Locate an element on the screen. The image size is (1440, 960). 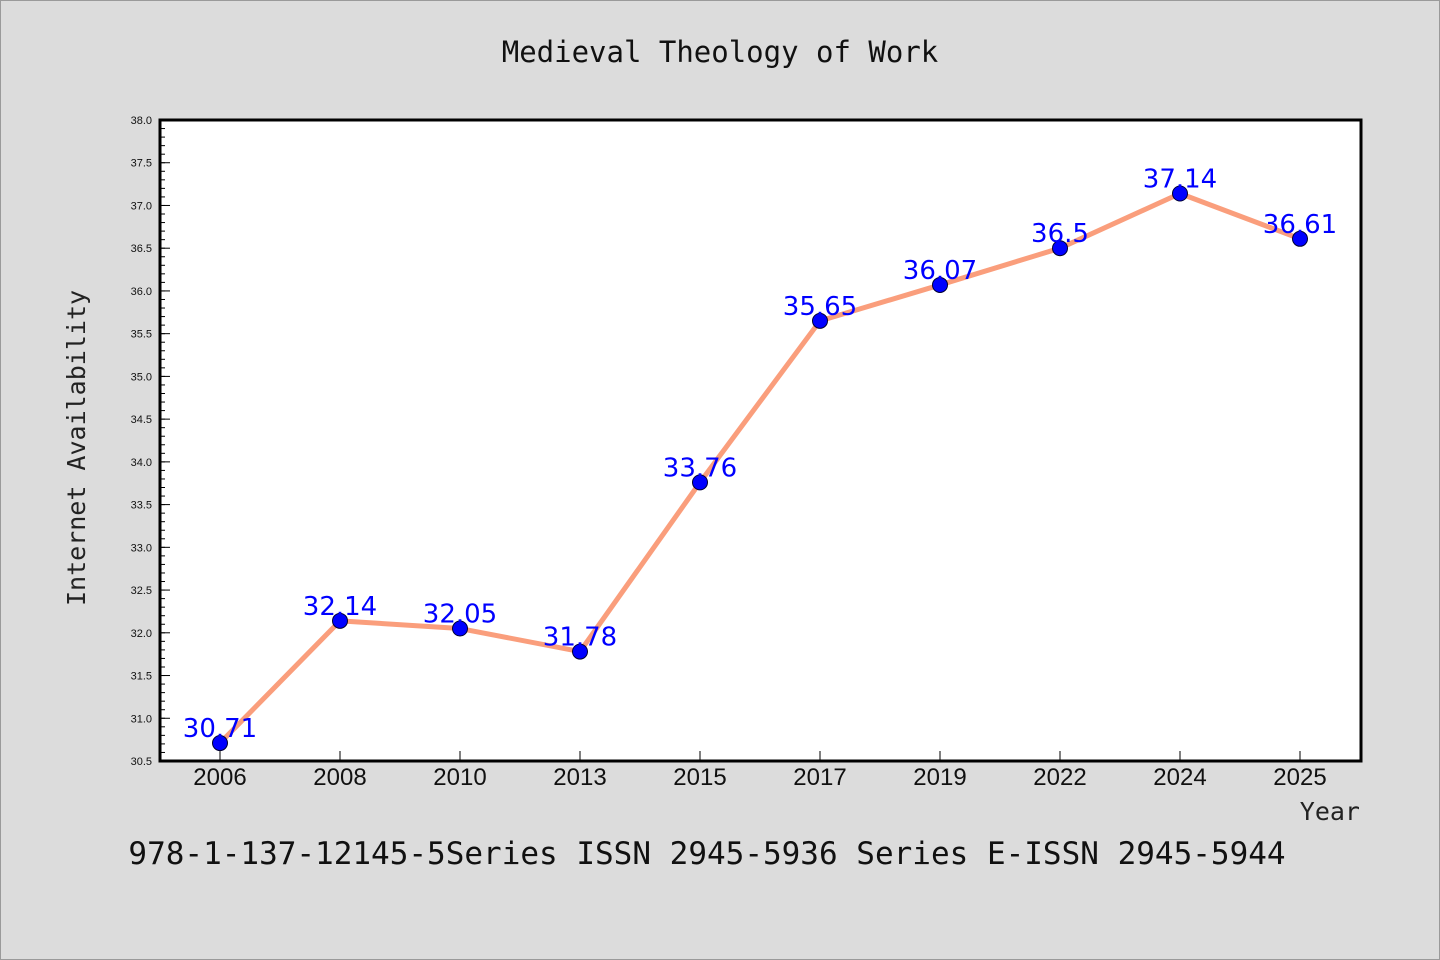
data-label: 36.07 is located at coordinates (940, 271).